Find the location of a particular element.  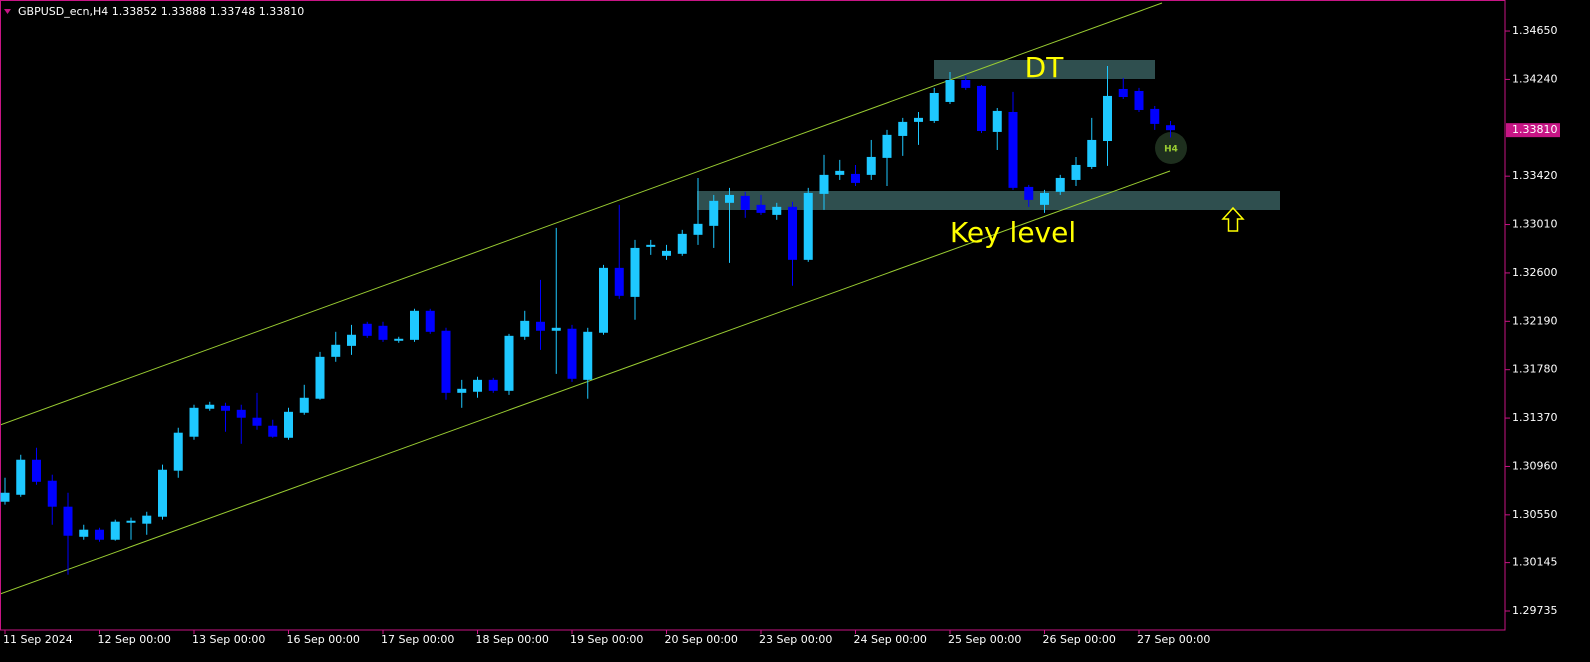

x-tick-label: 16 Sep 00:00 is located at coordinates (323, 639).